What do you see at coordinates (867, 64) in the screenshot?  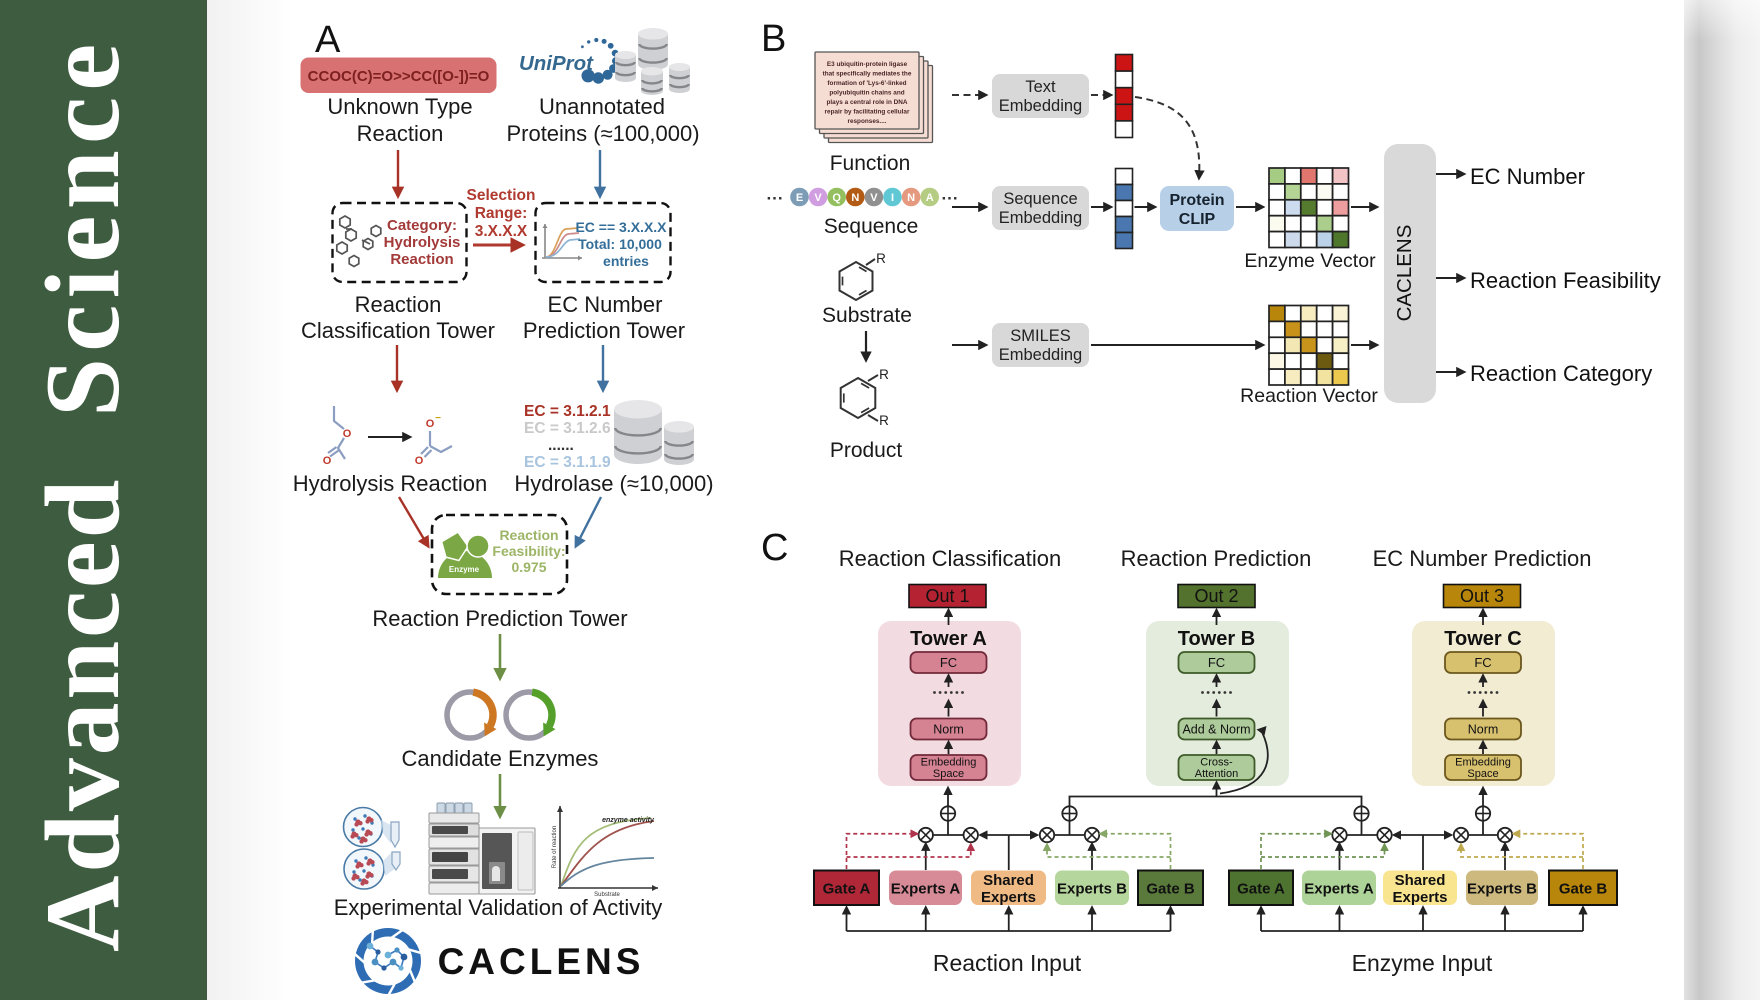 I see `svg-text: E3 ubiquitin-protein ligase` at bounding box center [867, 64].